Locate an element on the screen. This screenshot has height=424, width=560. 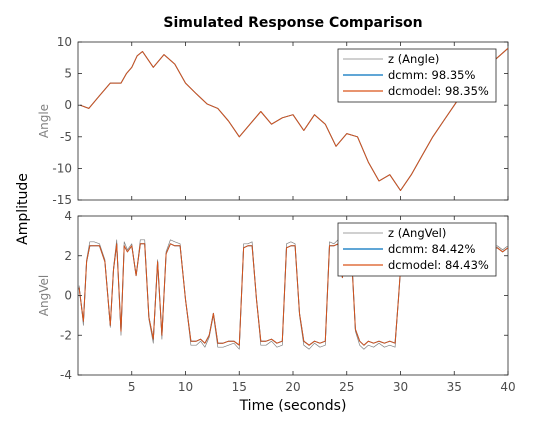
legend-label: z (Angle) is located at coordinates (413, 59).